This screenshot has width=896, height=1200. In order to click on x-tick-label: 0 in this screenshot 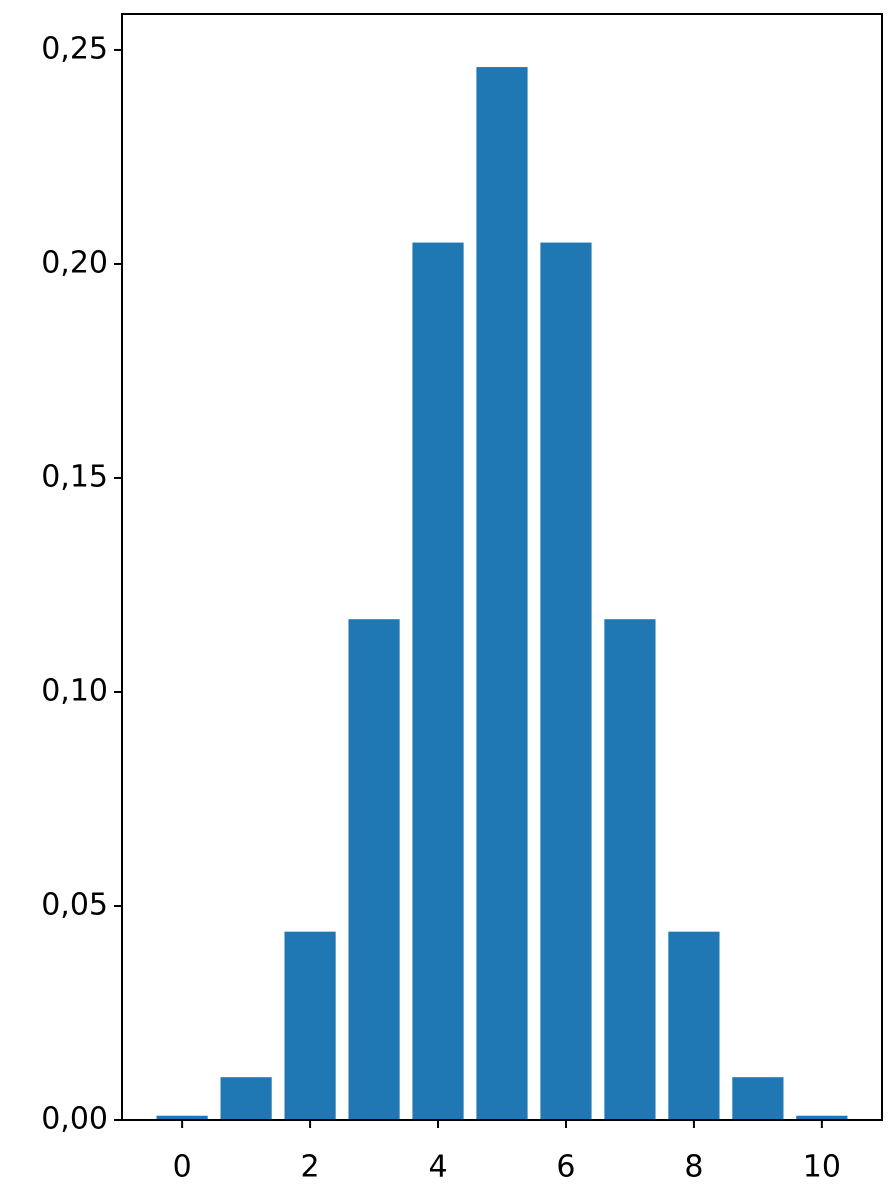, I will do `click(182, 1167)`.